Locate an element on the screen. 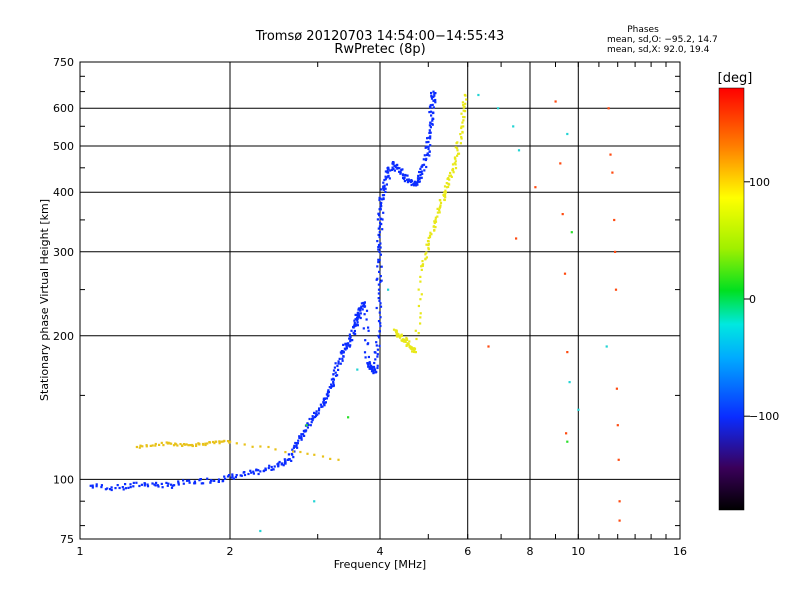 The height and width of the screenshot is (600, 800). y-tick-label: 750 is located at coordinates (63, 62).